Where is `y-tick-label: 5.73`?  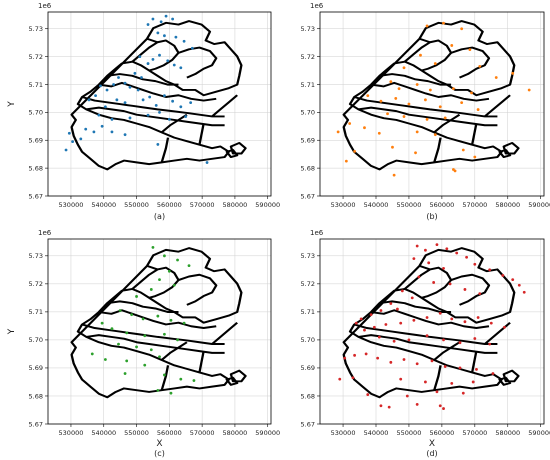 y-tick-label: 5.73 is located at coordinates (36, 29).